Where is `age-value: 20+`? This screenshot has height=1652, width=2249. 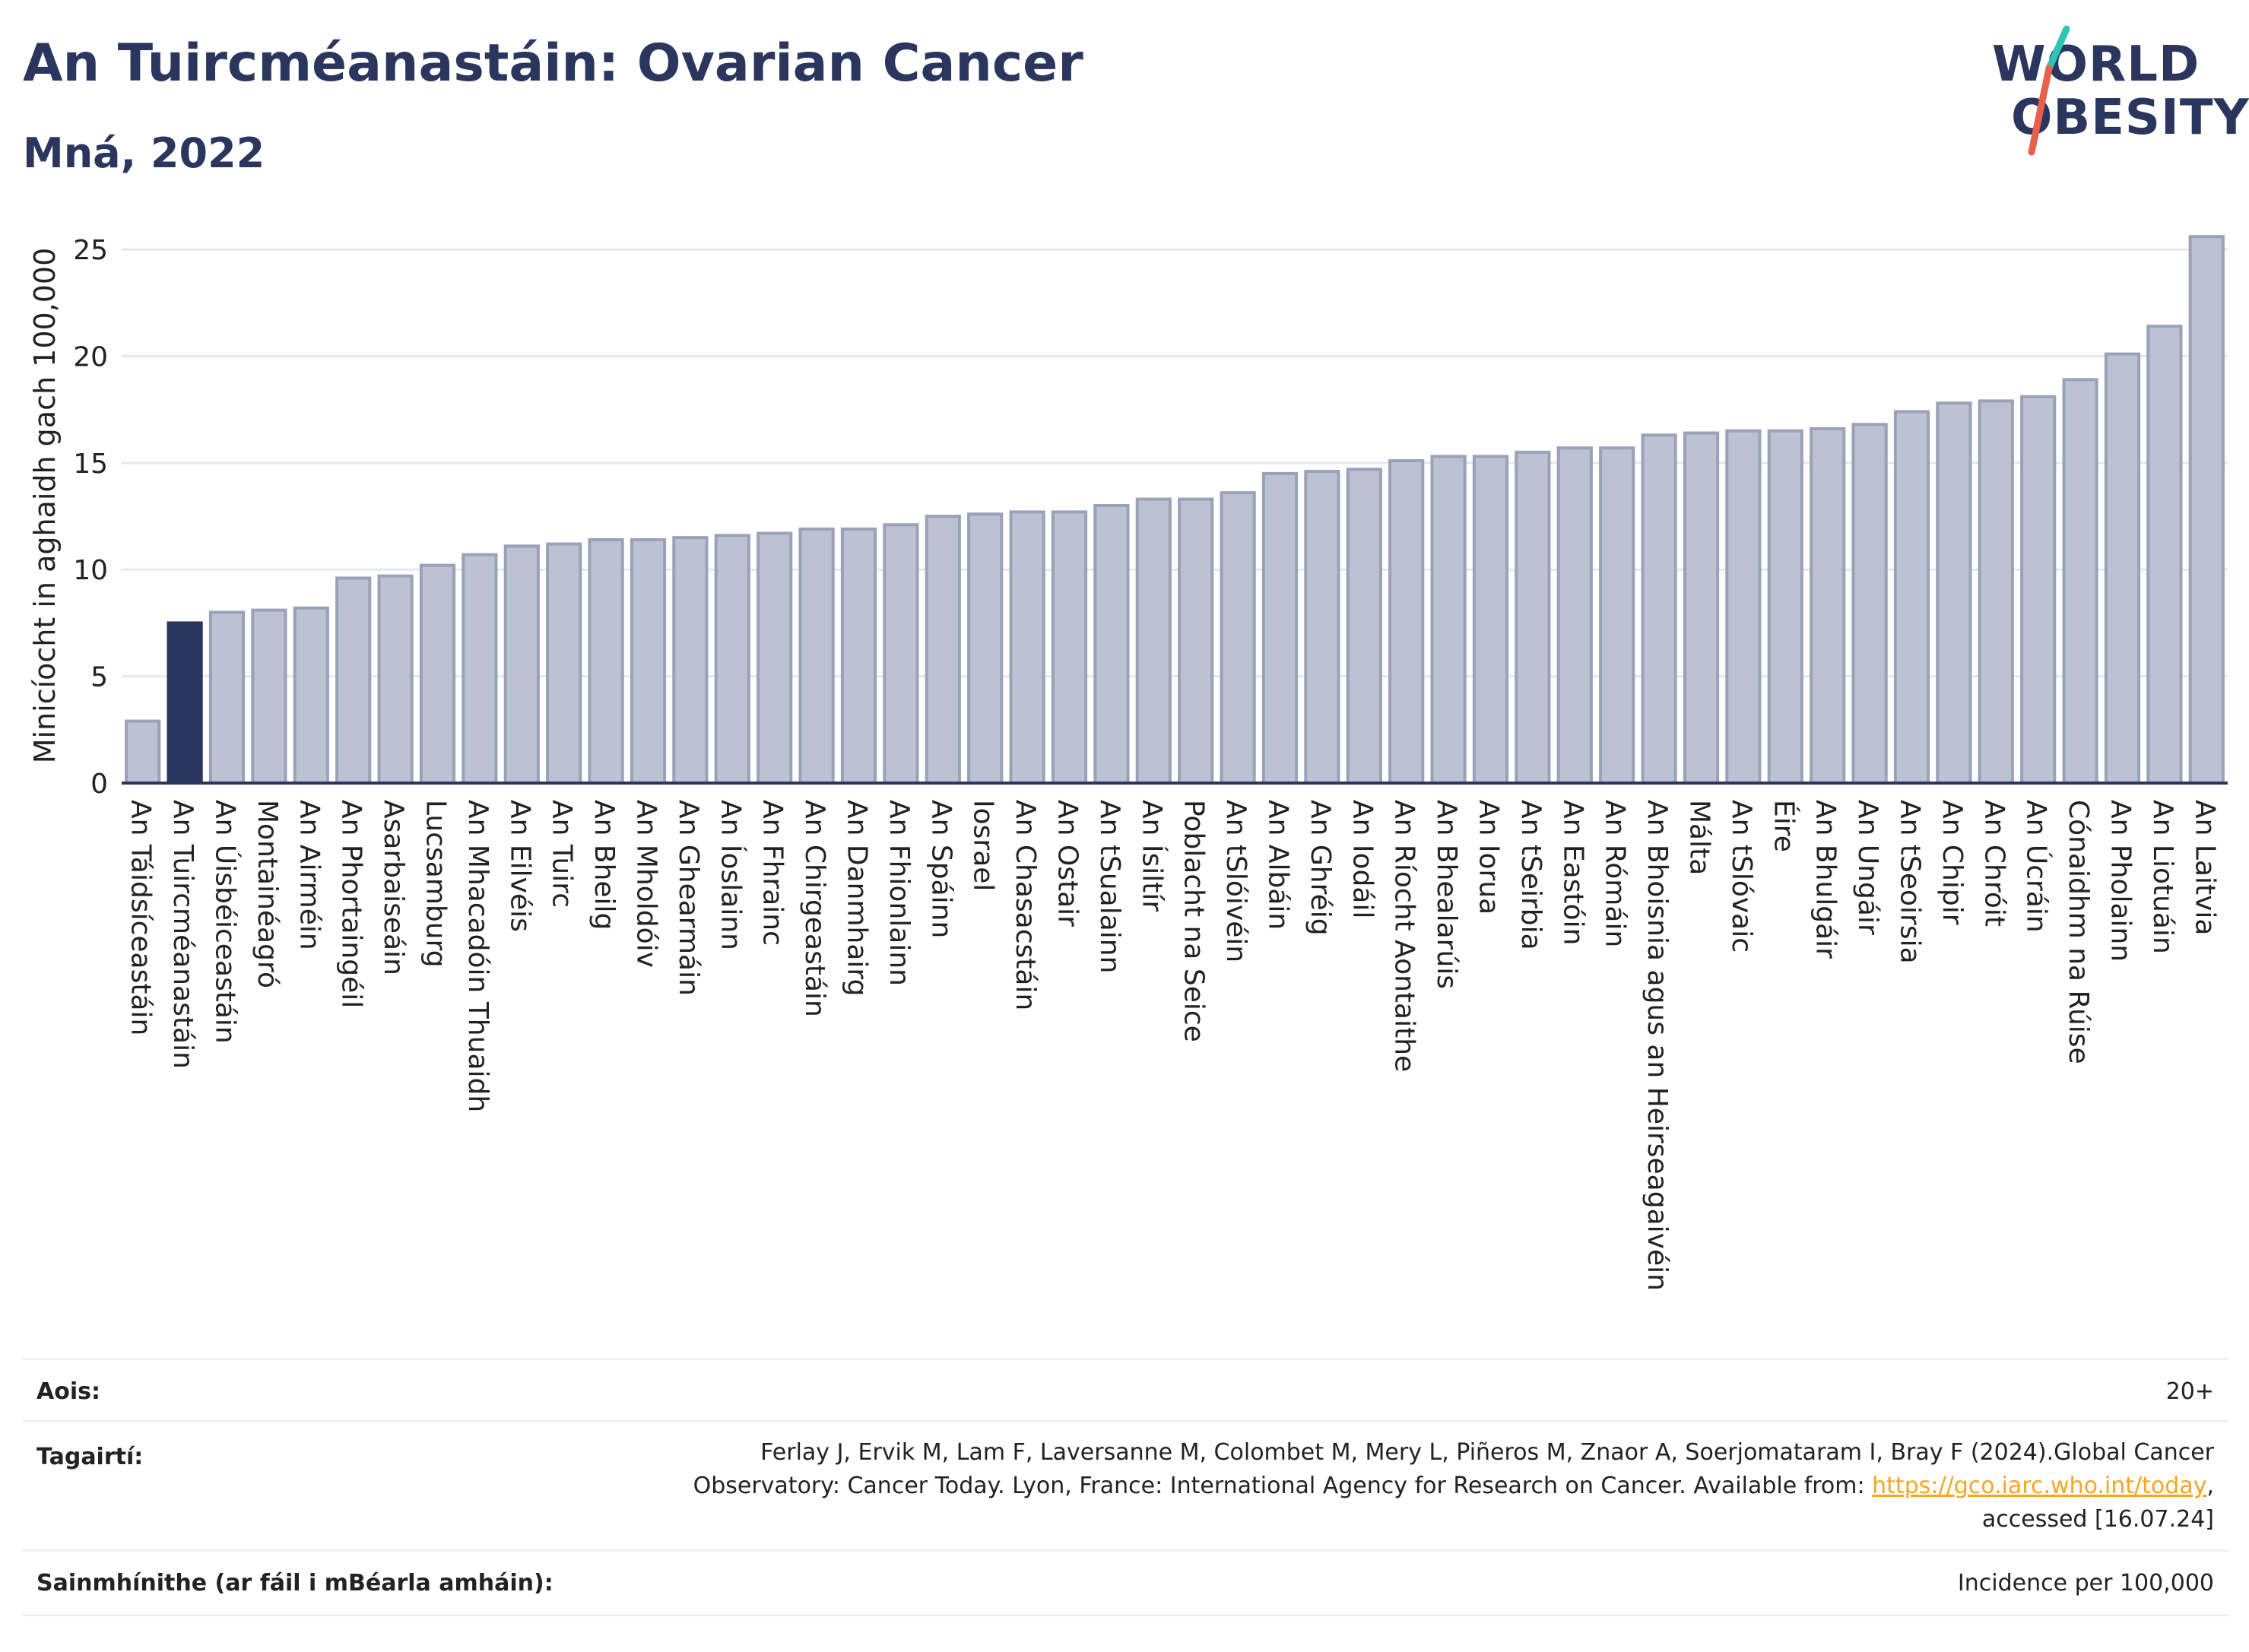 age-value: 20+ is located at coordinates (2189, 1391).